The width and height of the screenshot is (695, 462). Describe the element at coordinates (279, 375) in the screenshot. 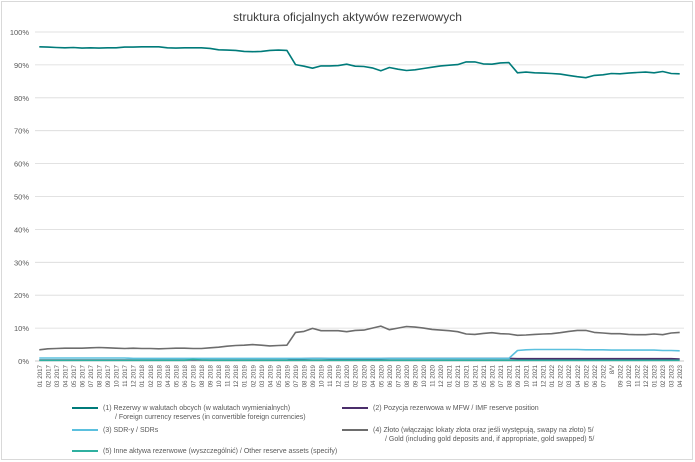

I see `x-tick-label: 05 2019` at that location.